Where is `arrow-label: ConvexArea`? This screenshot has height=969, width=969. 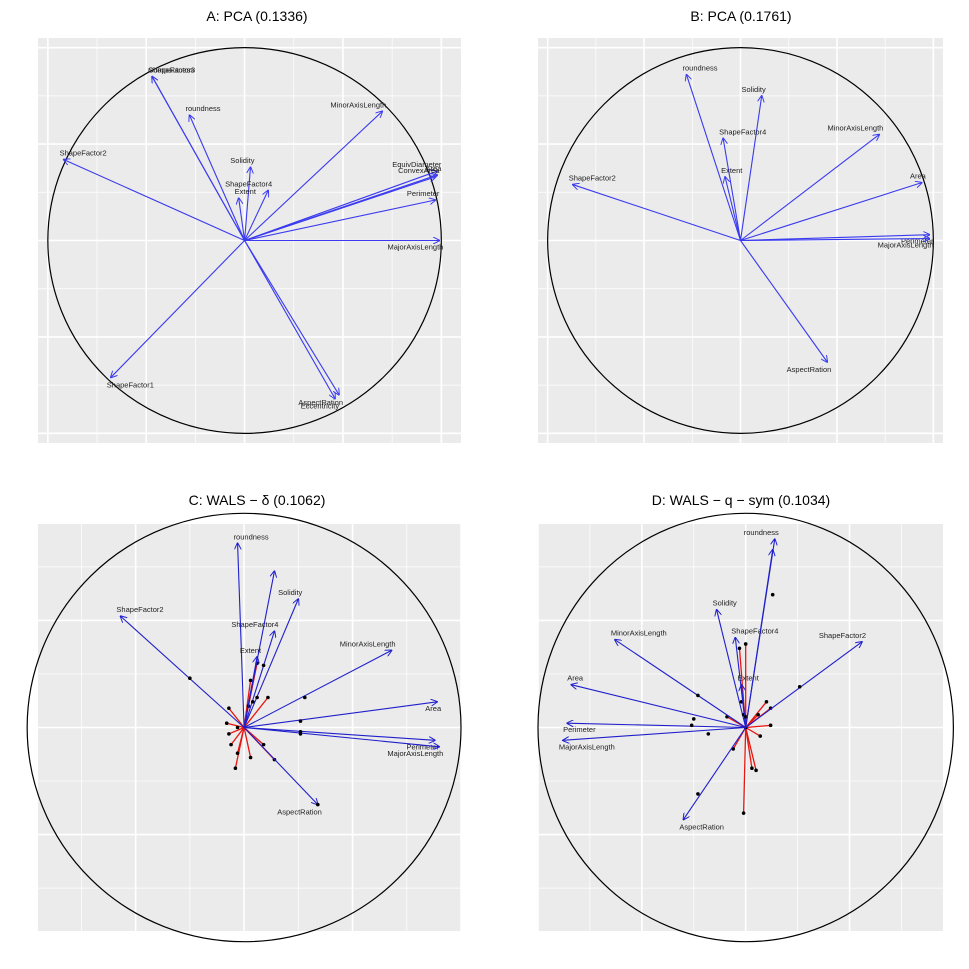
arrow-label: ConvexArea is located at coordinates (419, 170).